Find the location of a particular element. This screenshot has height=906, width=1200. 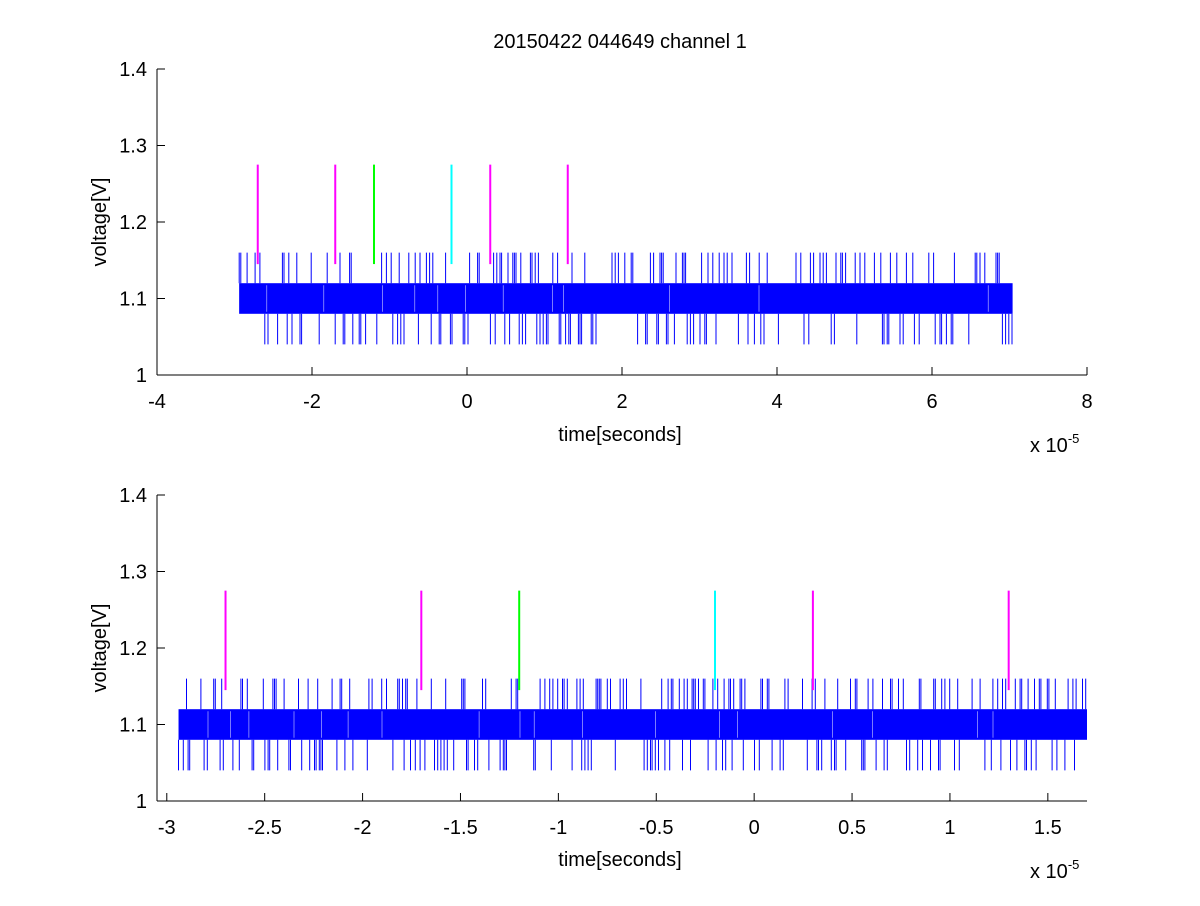

x-tick-label: 6 is located at coordinates (931, 402).